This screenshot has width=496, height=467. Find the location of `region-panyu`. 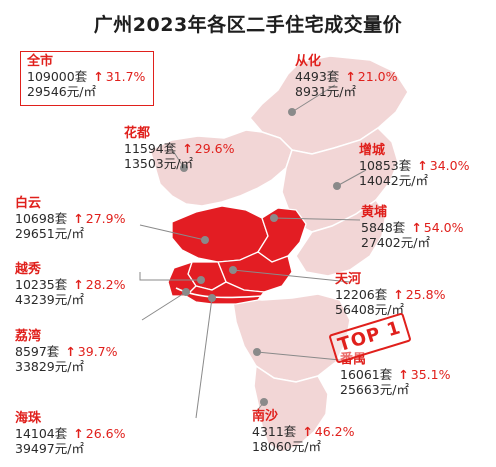

region-panyu is located at coordinates (291, 338).